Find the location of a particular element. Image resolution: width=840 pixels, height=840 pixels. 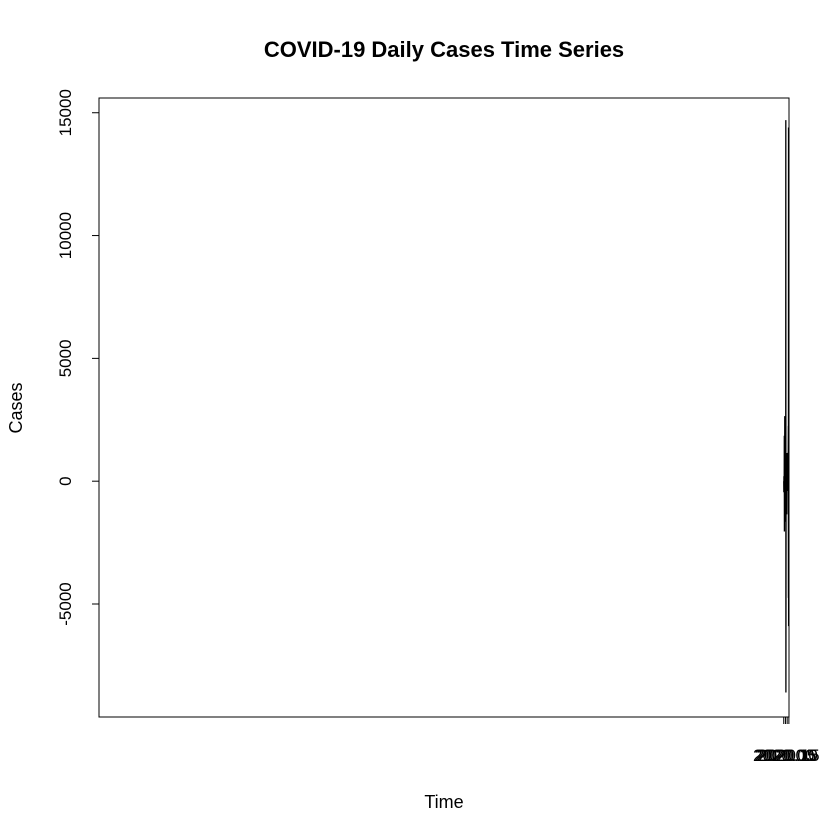

series-line is located at coordinates (786, 406).